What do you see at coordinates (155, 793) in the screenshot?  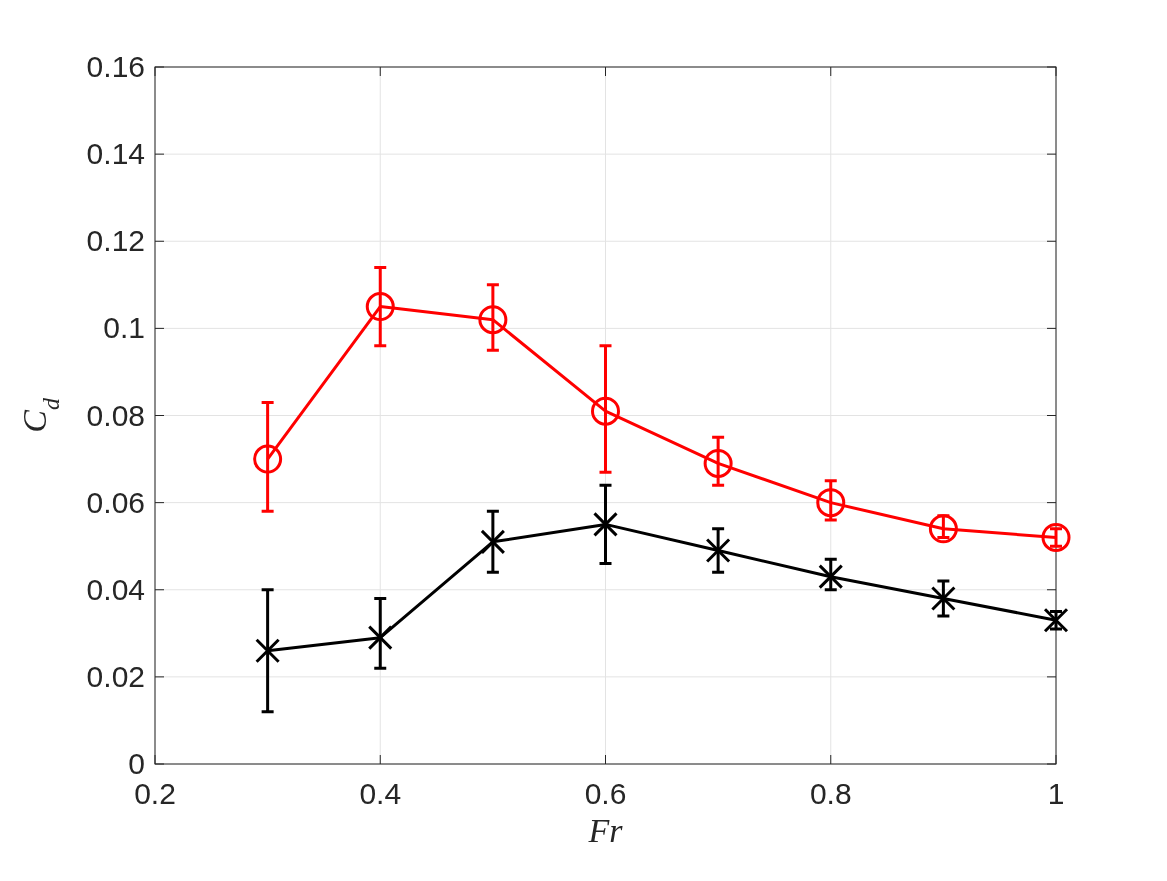 I see `x-tick-label: 0.2` at bounding box center [155, 793].